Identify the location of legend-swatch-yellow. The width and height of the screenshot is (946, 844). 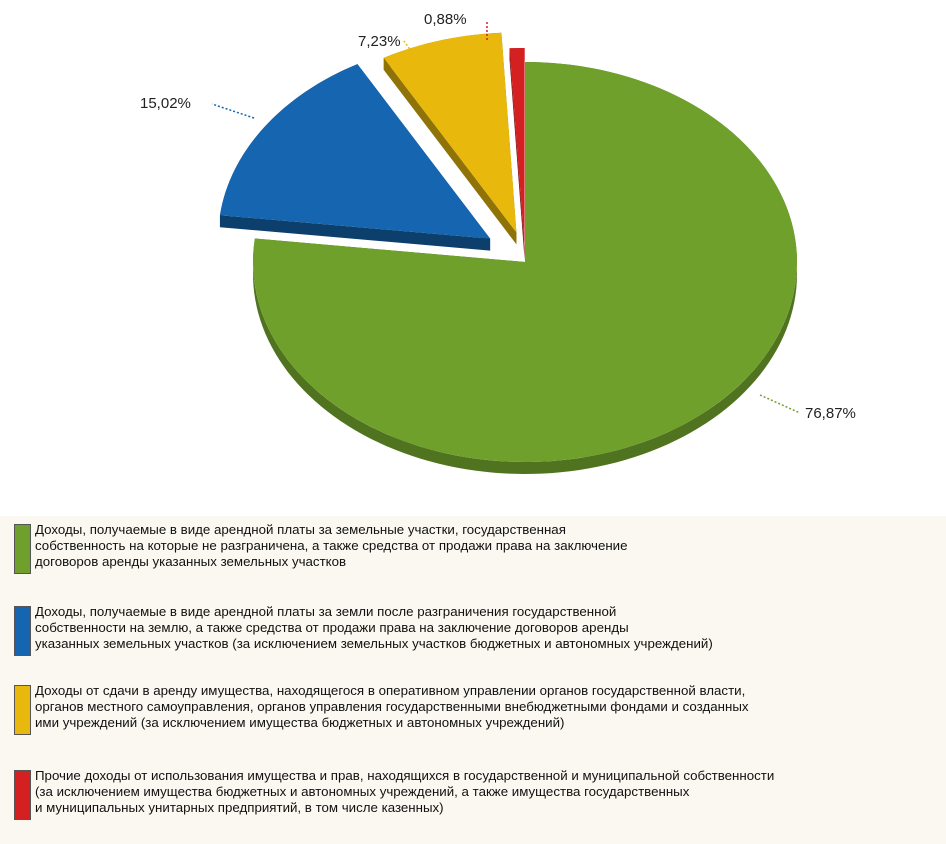
(22, 710).